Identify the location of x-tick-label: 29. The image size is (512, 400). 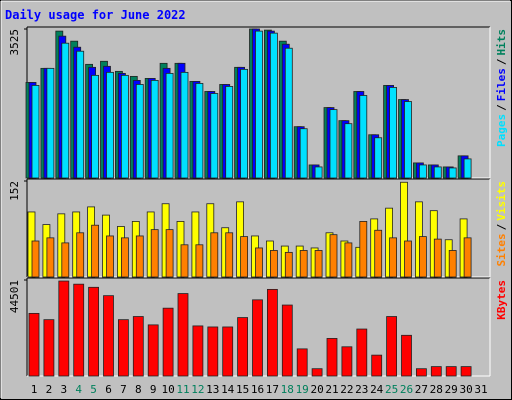
(451, 389).